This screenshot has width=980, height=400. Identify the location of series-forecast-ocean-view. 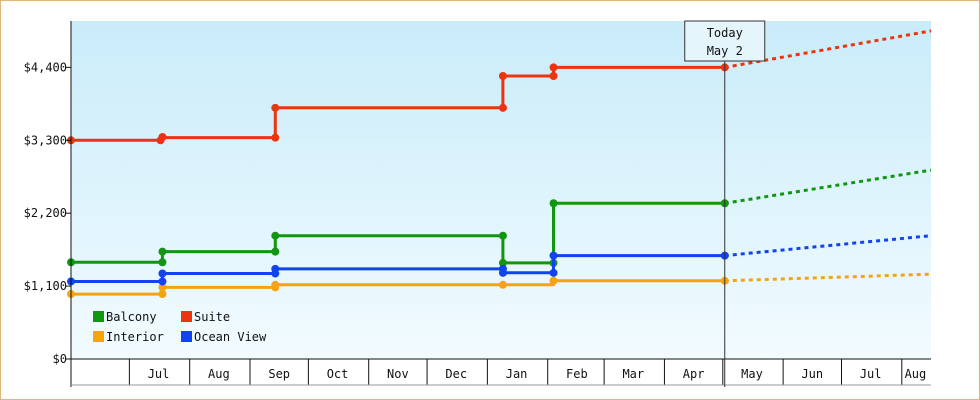
(828, 246).